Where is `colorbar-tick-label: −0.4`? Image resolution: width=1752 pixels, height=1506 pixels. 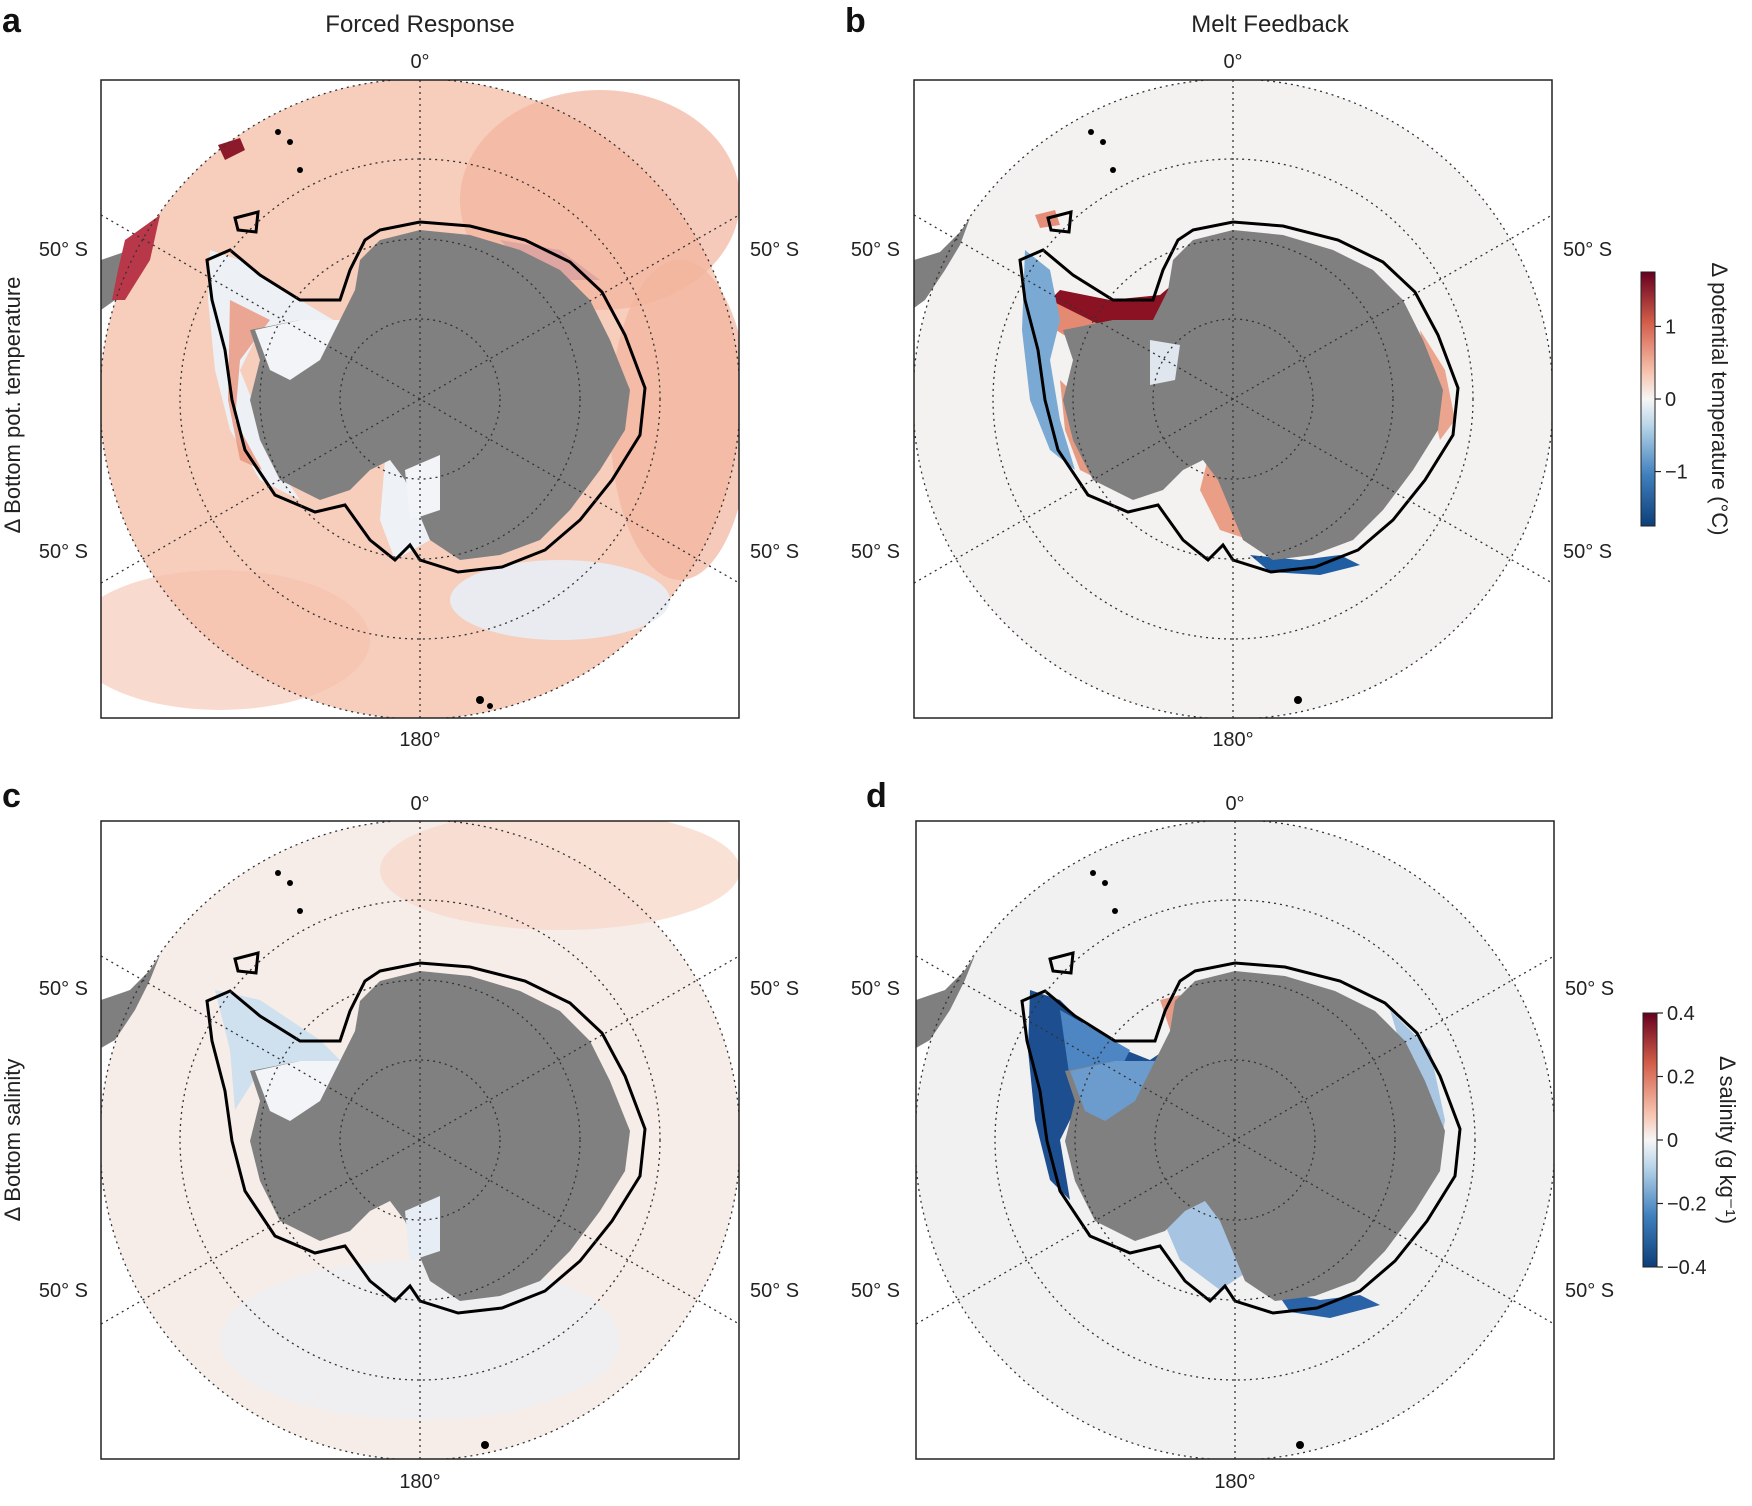
colorbar-tick-label: −0.4 is located at coordinates (1686, 1268).